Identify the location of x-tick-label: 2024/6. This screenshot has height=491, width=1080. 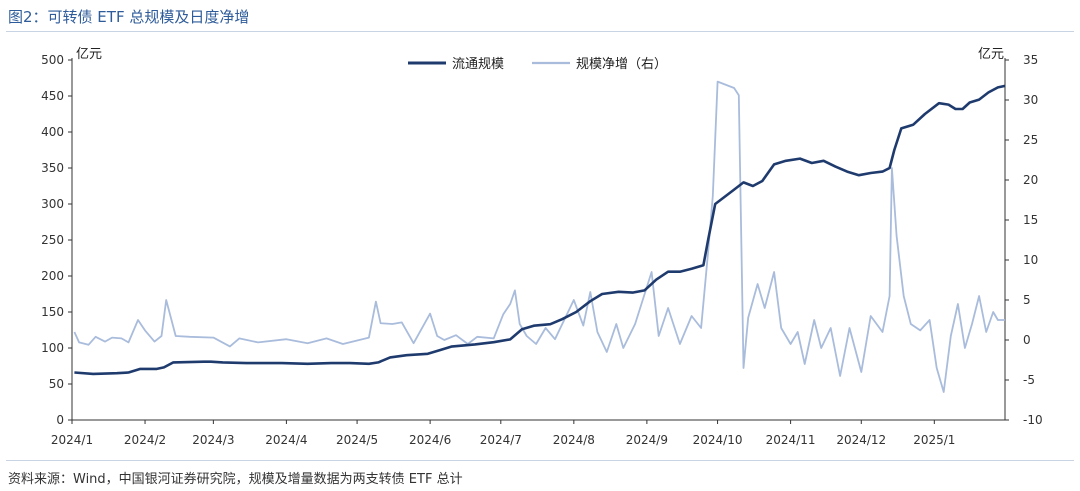
(430, 440).